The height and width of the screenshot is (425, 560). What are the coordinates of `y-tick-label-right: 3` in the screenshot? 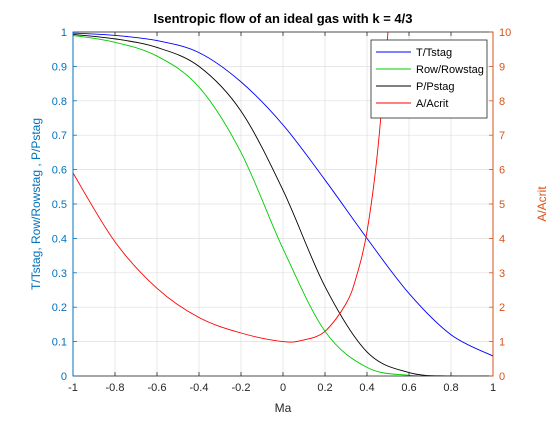 It's located at (502, 274).